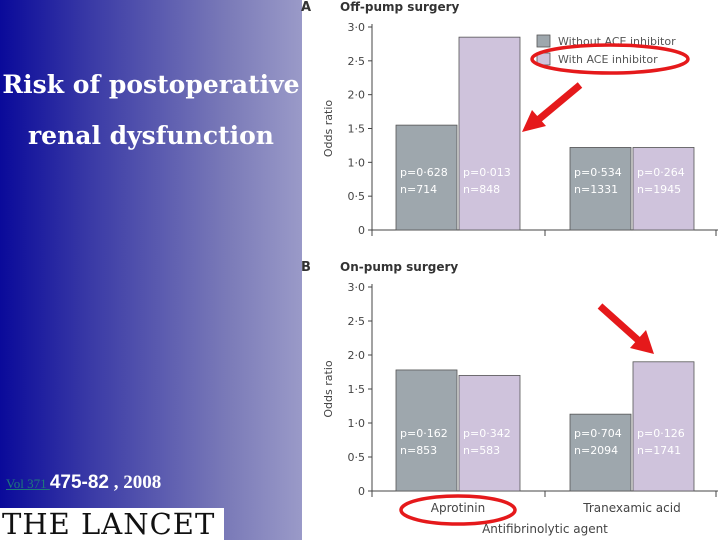 Image resolution: width=720 pixels, height=541 pixels. What do you see at coordinates (151, 135) in the screenshot?
I see `slide-title-line2: renal dysfunction` at bounding box center [151, 135].